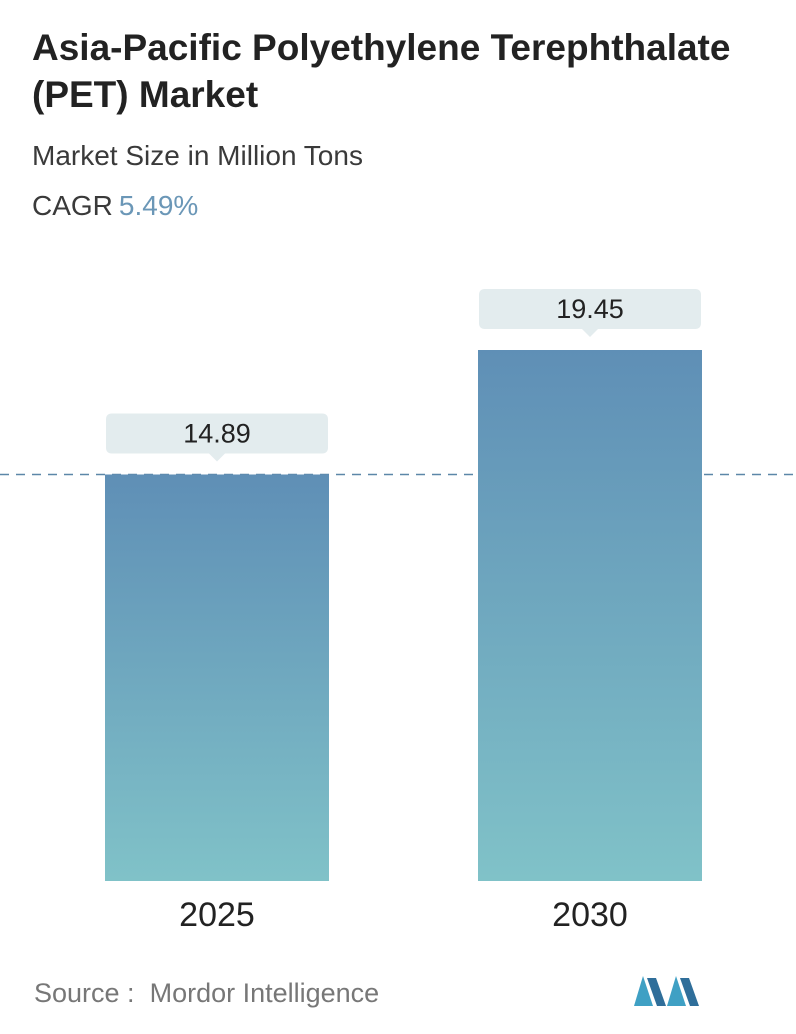 This screenshot has width=796, height=1034. Describe the element at coordinates (590, 615) in the screenshot. I see `bar-2030` at that location.